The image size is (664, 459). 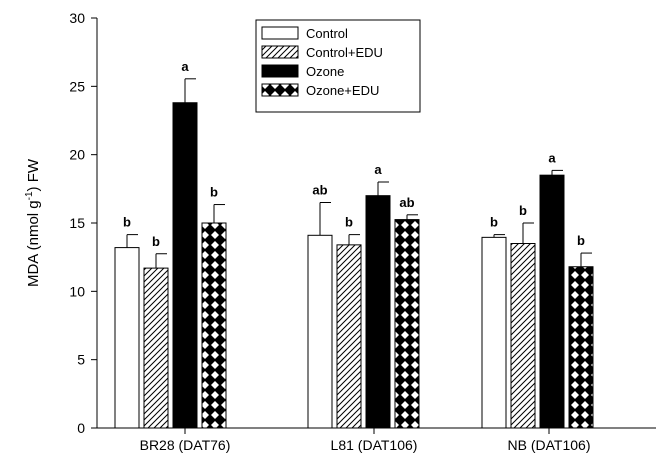 What do you see at coordinates (280, 90) in the screenshot?
I see `legend-swatch-ozone-edu` at bounding box center [280, 90].